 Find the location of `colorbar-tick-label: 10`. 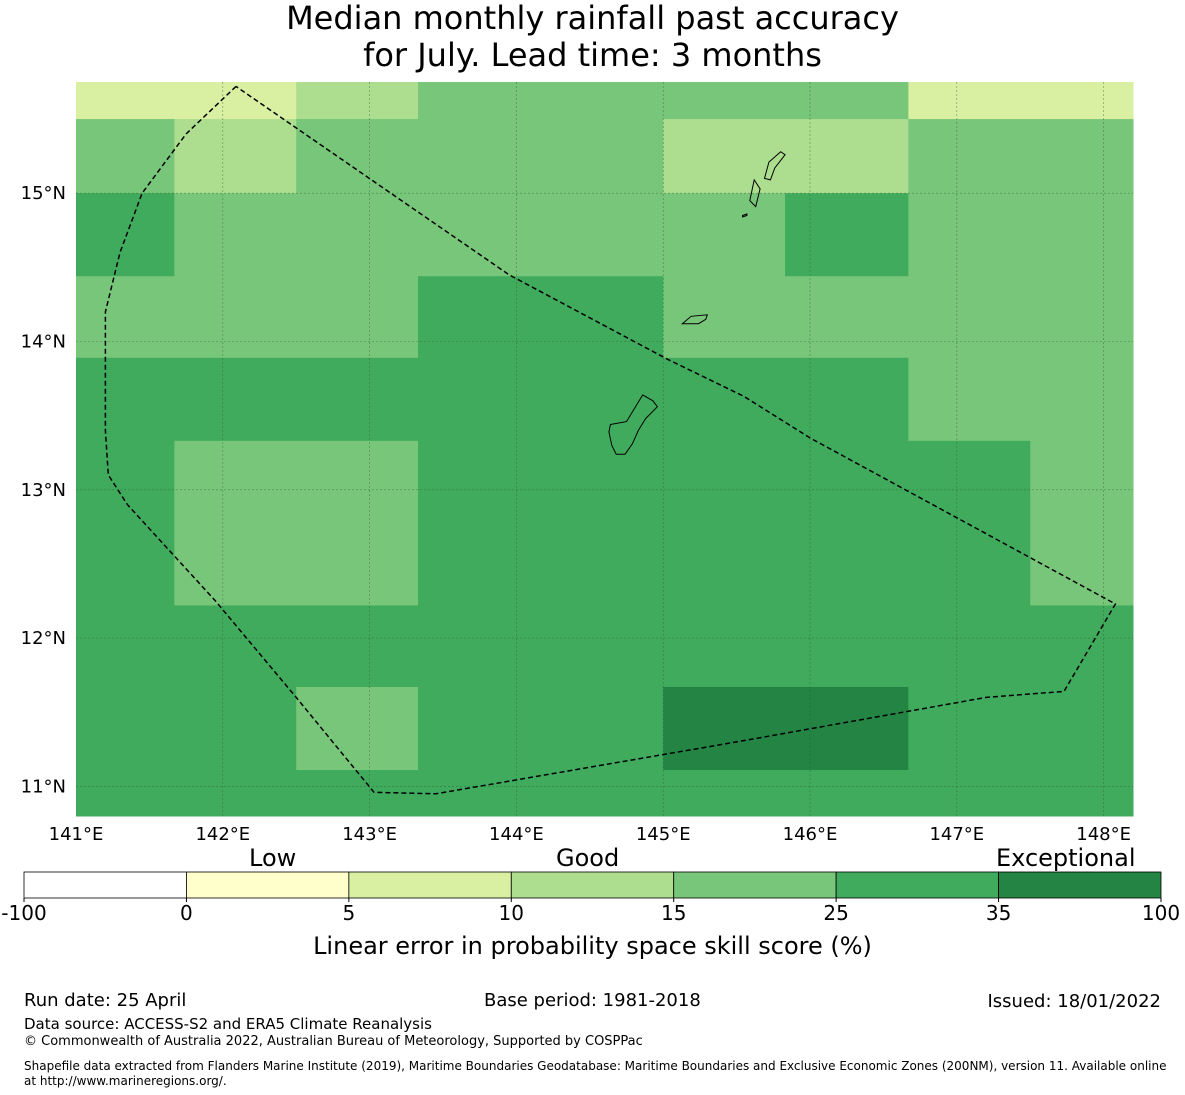

colorbar-tick-label: 10 is located at coordinates (511, 913).